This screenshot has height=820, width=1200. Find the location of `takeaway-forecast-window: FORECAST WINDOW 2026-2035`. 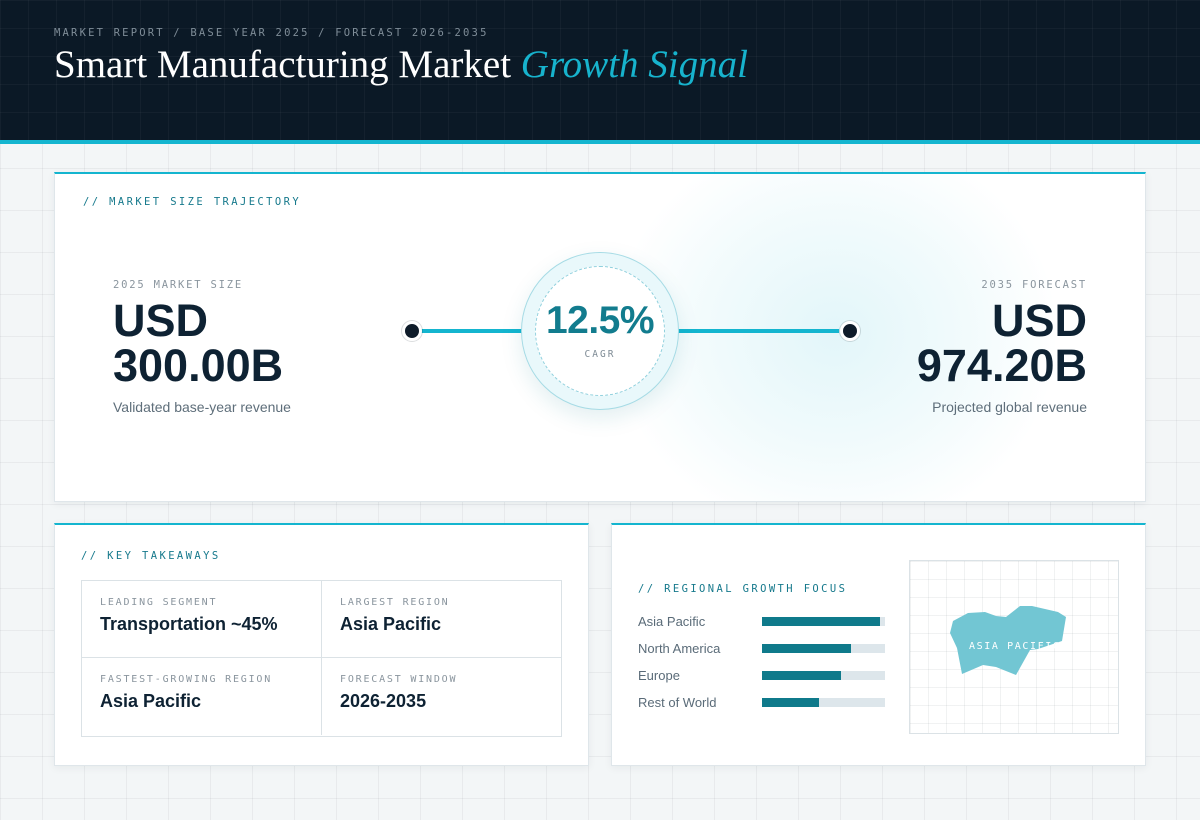

takeaway-forecast-window: FORECAST WINDOW 2026-2035 is located at coordinates (441, 696).